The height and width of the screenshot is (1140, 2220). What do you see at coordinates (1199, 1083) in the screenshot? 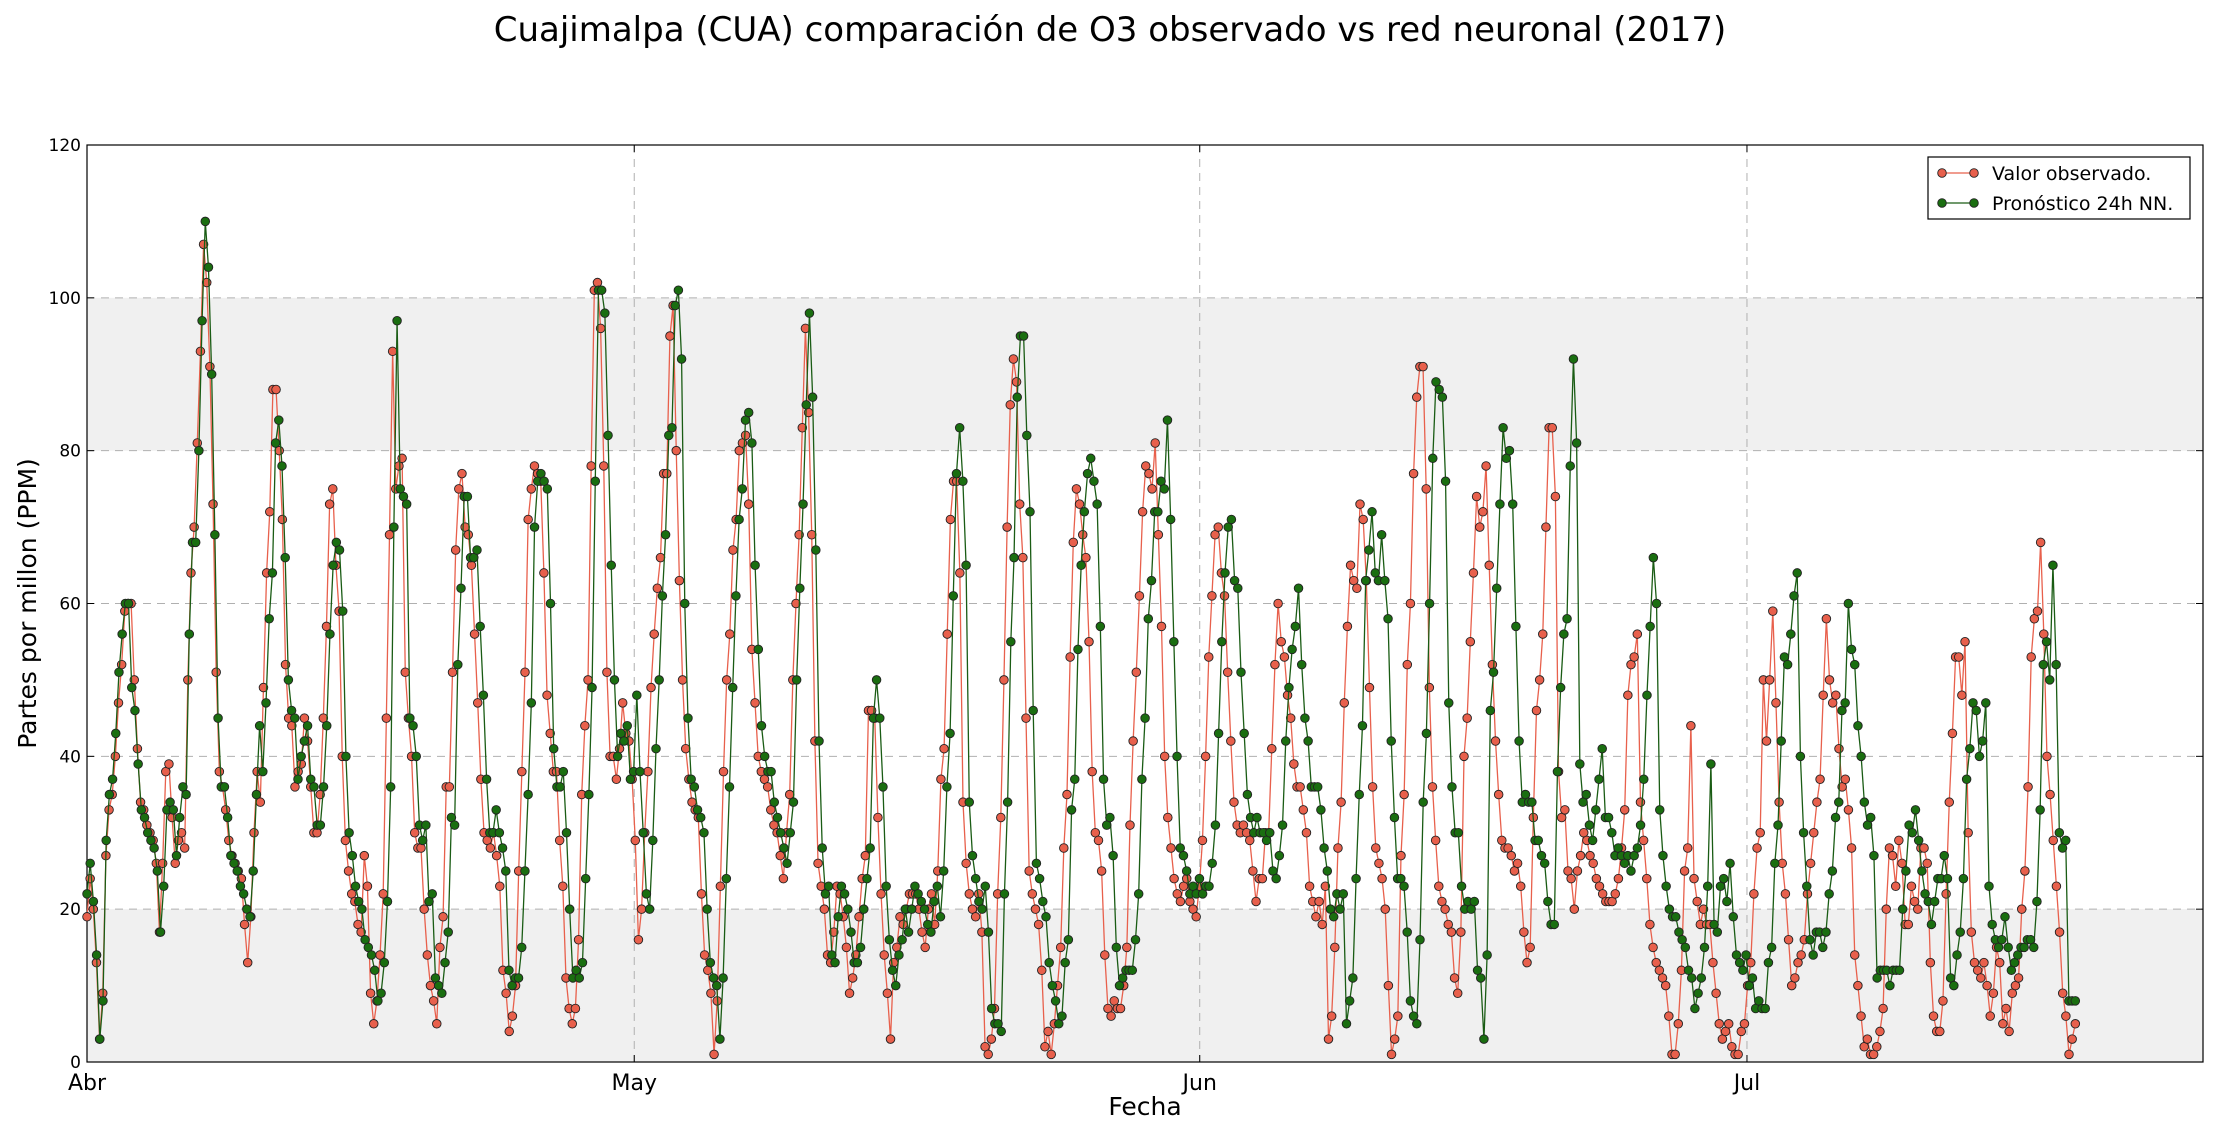
I see `x-tick-label: Jun` at bounding box center [1199, 1083].